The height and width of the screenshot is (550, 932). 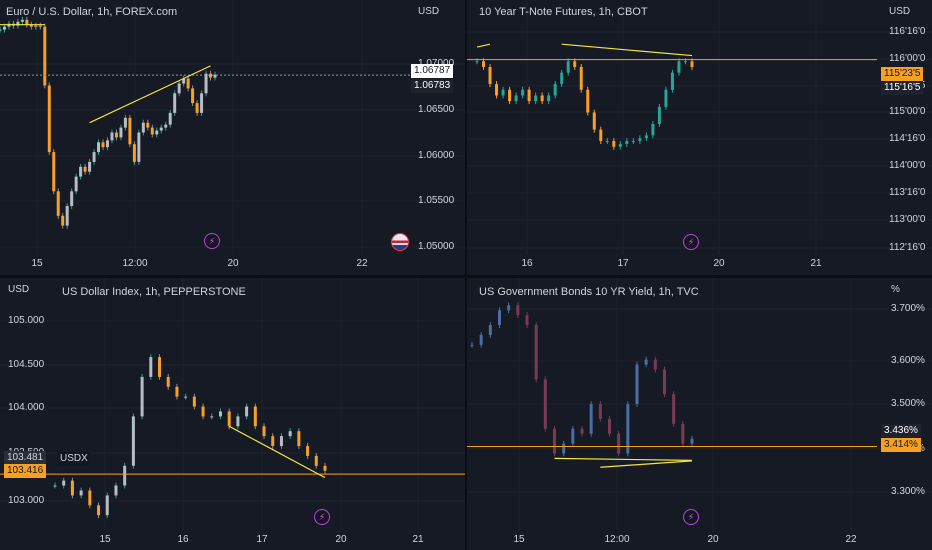 I want to click on y-tick-label: 116'16'0, so click(x=907, y=31).